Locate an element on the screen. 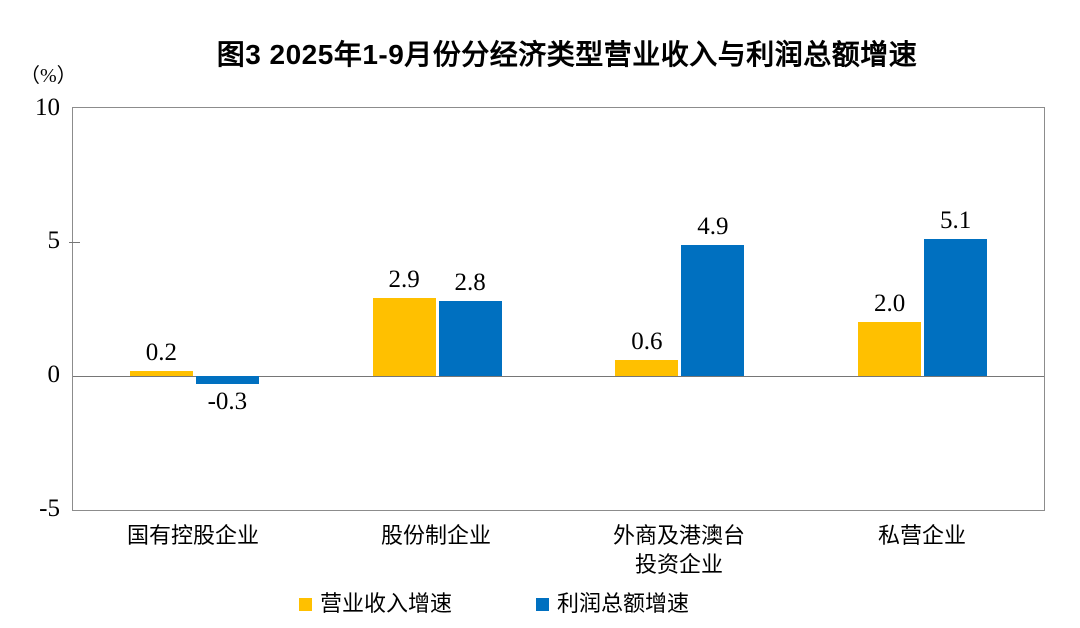 The height and width of the screenshot is (628, 1080). y-tick-label: 10 is located at coordinates (47, 107).